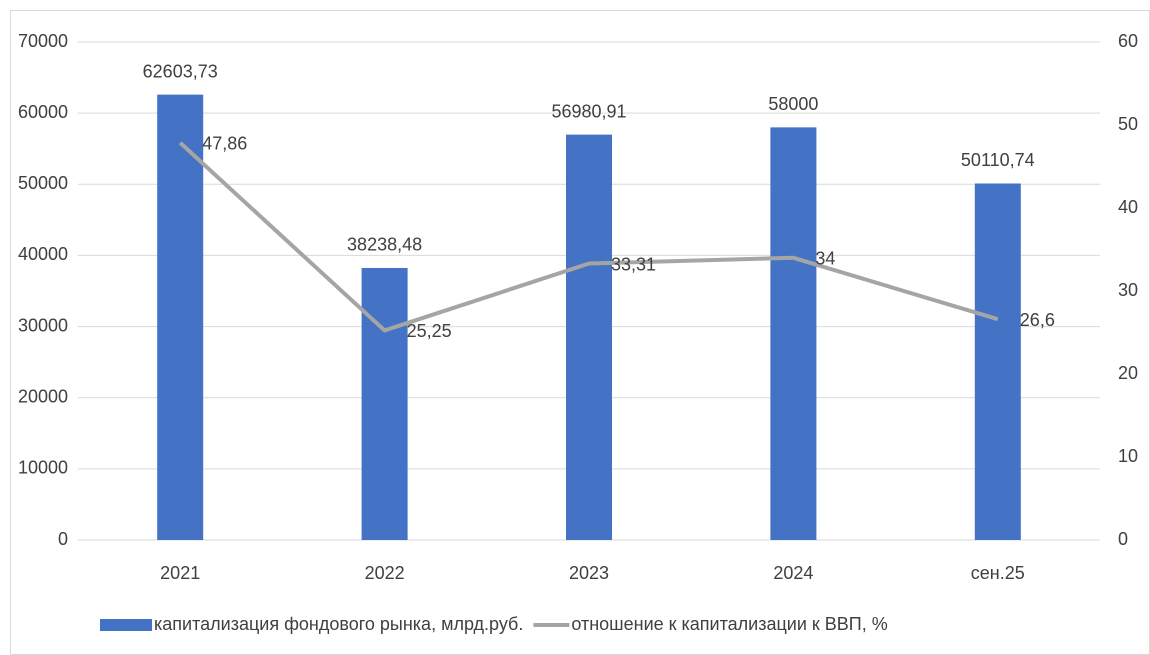 This screenshot has height=655, width=1150. What do you see at coordinates (43, 396) in the screenshot?
I see `y-tick-label: 20000` at bounding box center [43, 396].